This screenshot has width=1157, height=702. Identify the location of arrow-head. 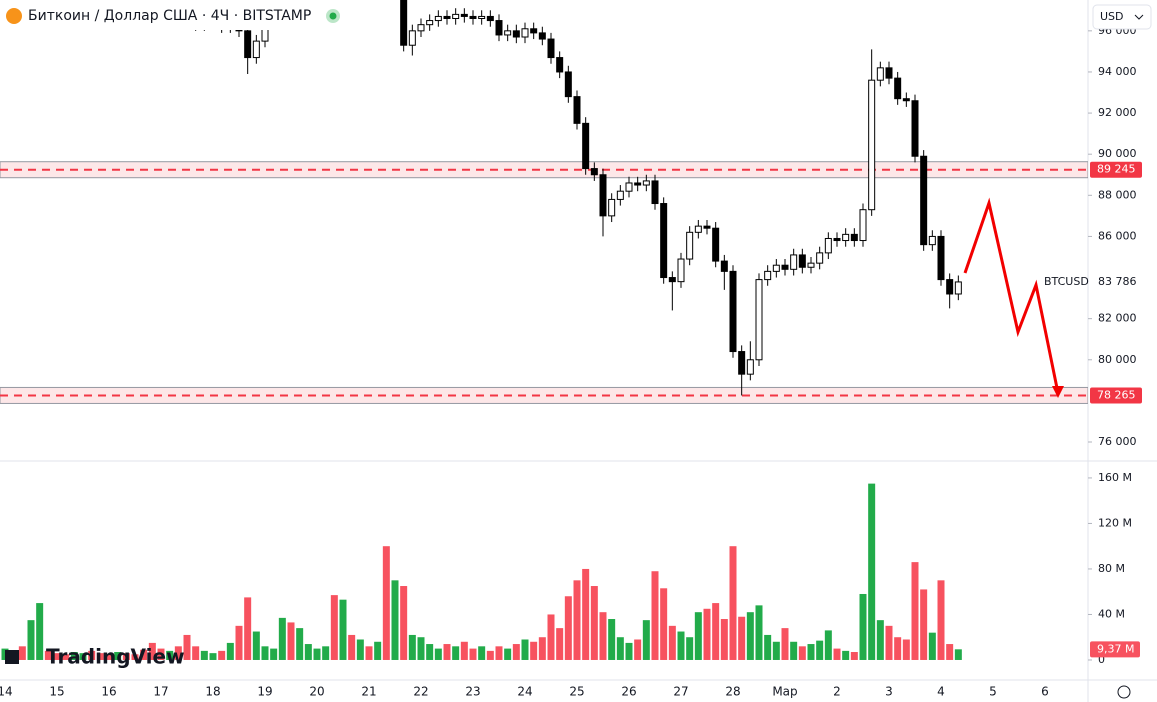
(1058, 392).